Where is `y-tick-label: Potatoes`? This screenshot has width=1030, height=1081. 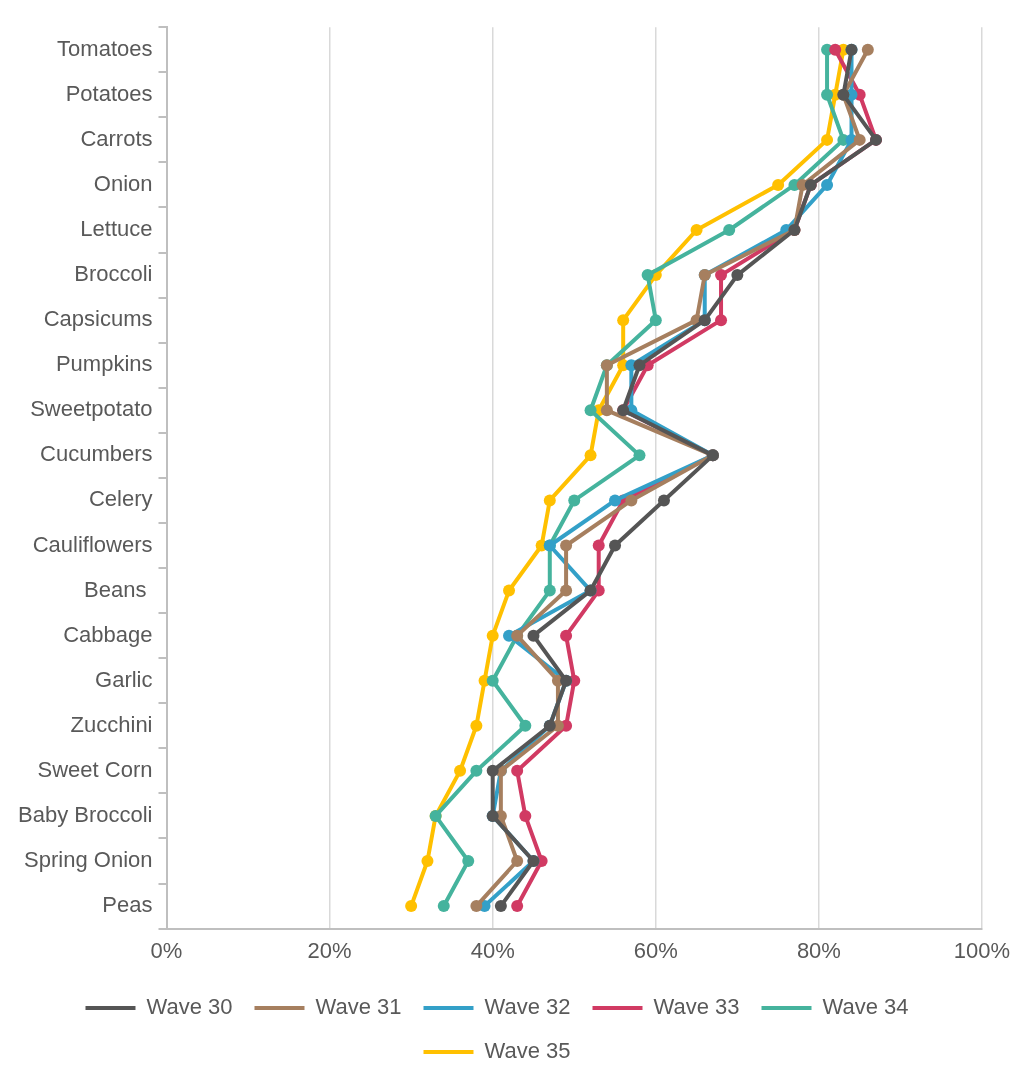 y-tick-label: Potatoes is located at coordinates (109, 93).